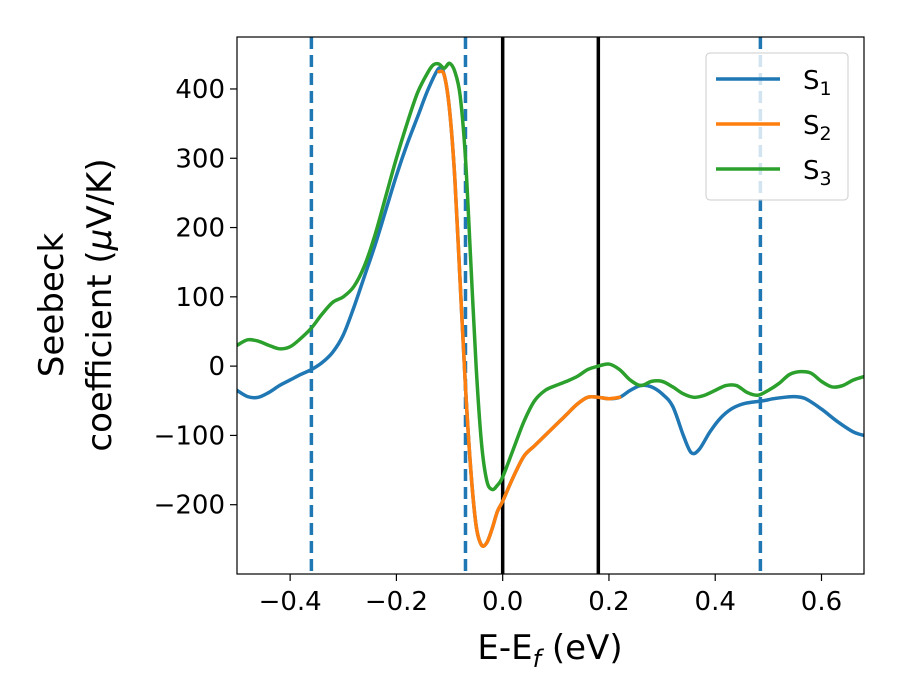 The image size is (900, 700). What do you see at coordinates (200, 159) in the screenshot?
I see `y-tick-label: 300` at bounding box center [200, 159].